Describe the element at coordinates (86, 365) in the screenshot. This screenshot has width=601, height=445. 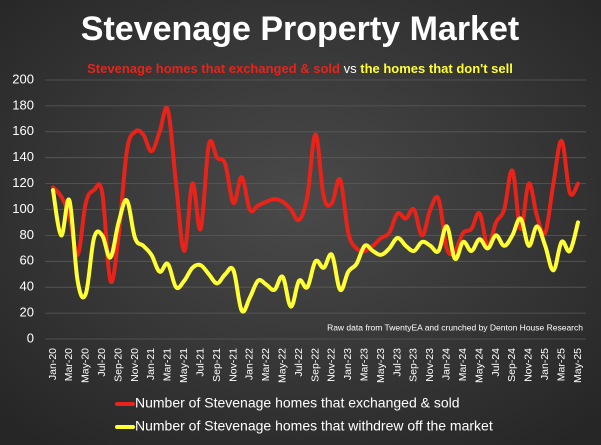
I see `x-tick-label: May-20` at that location.